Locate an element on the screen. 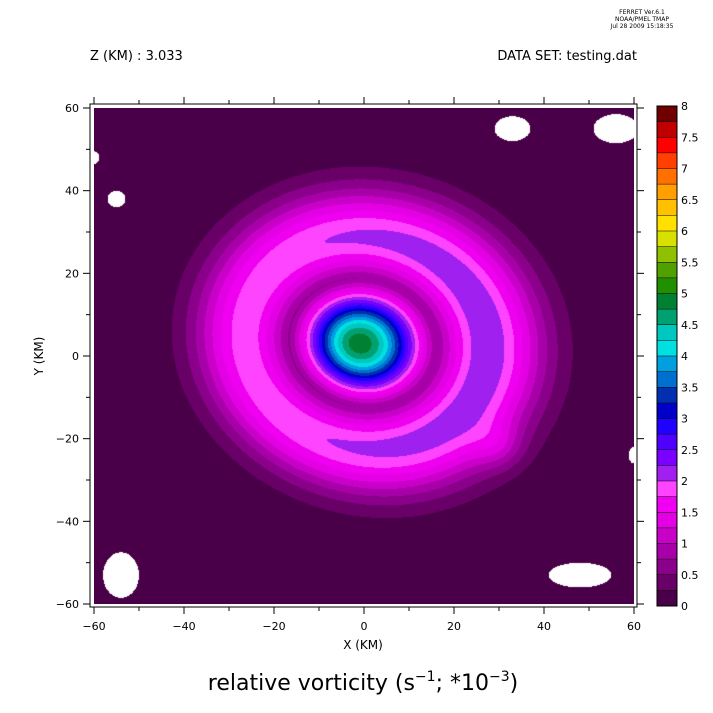 This screenshot has width=713, height=713. x-tick-label: −20 is located at coordinates (273, 626).